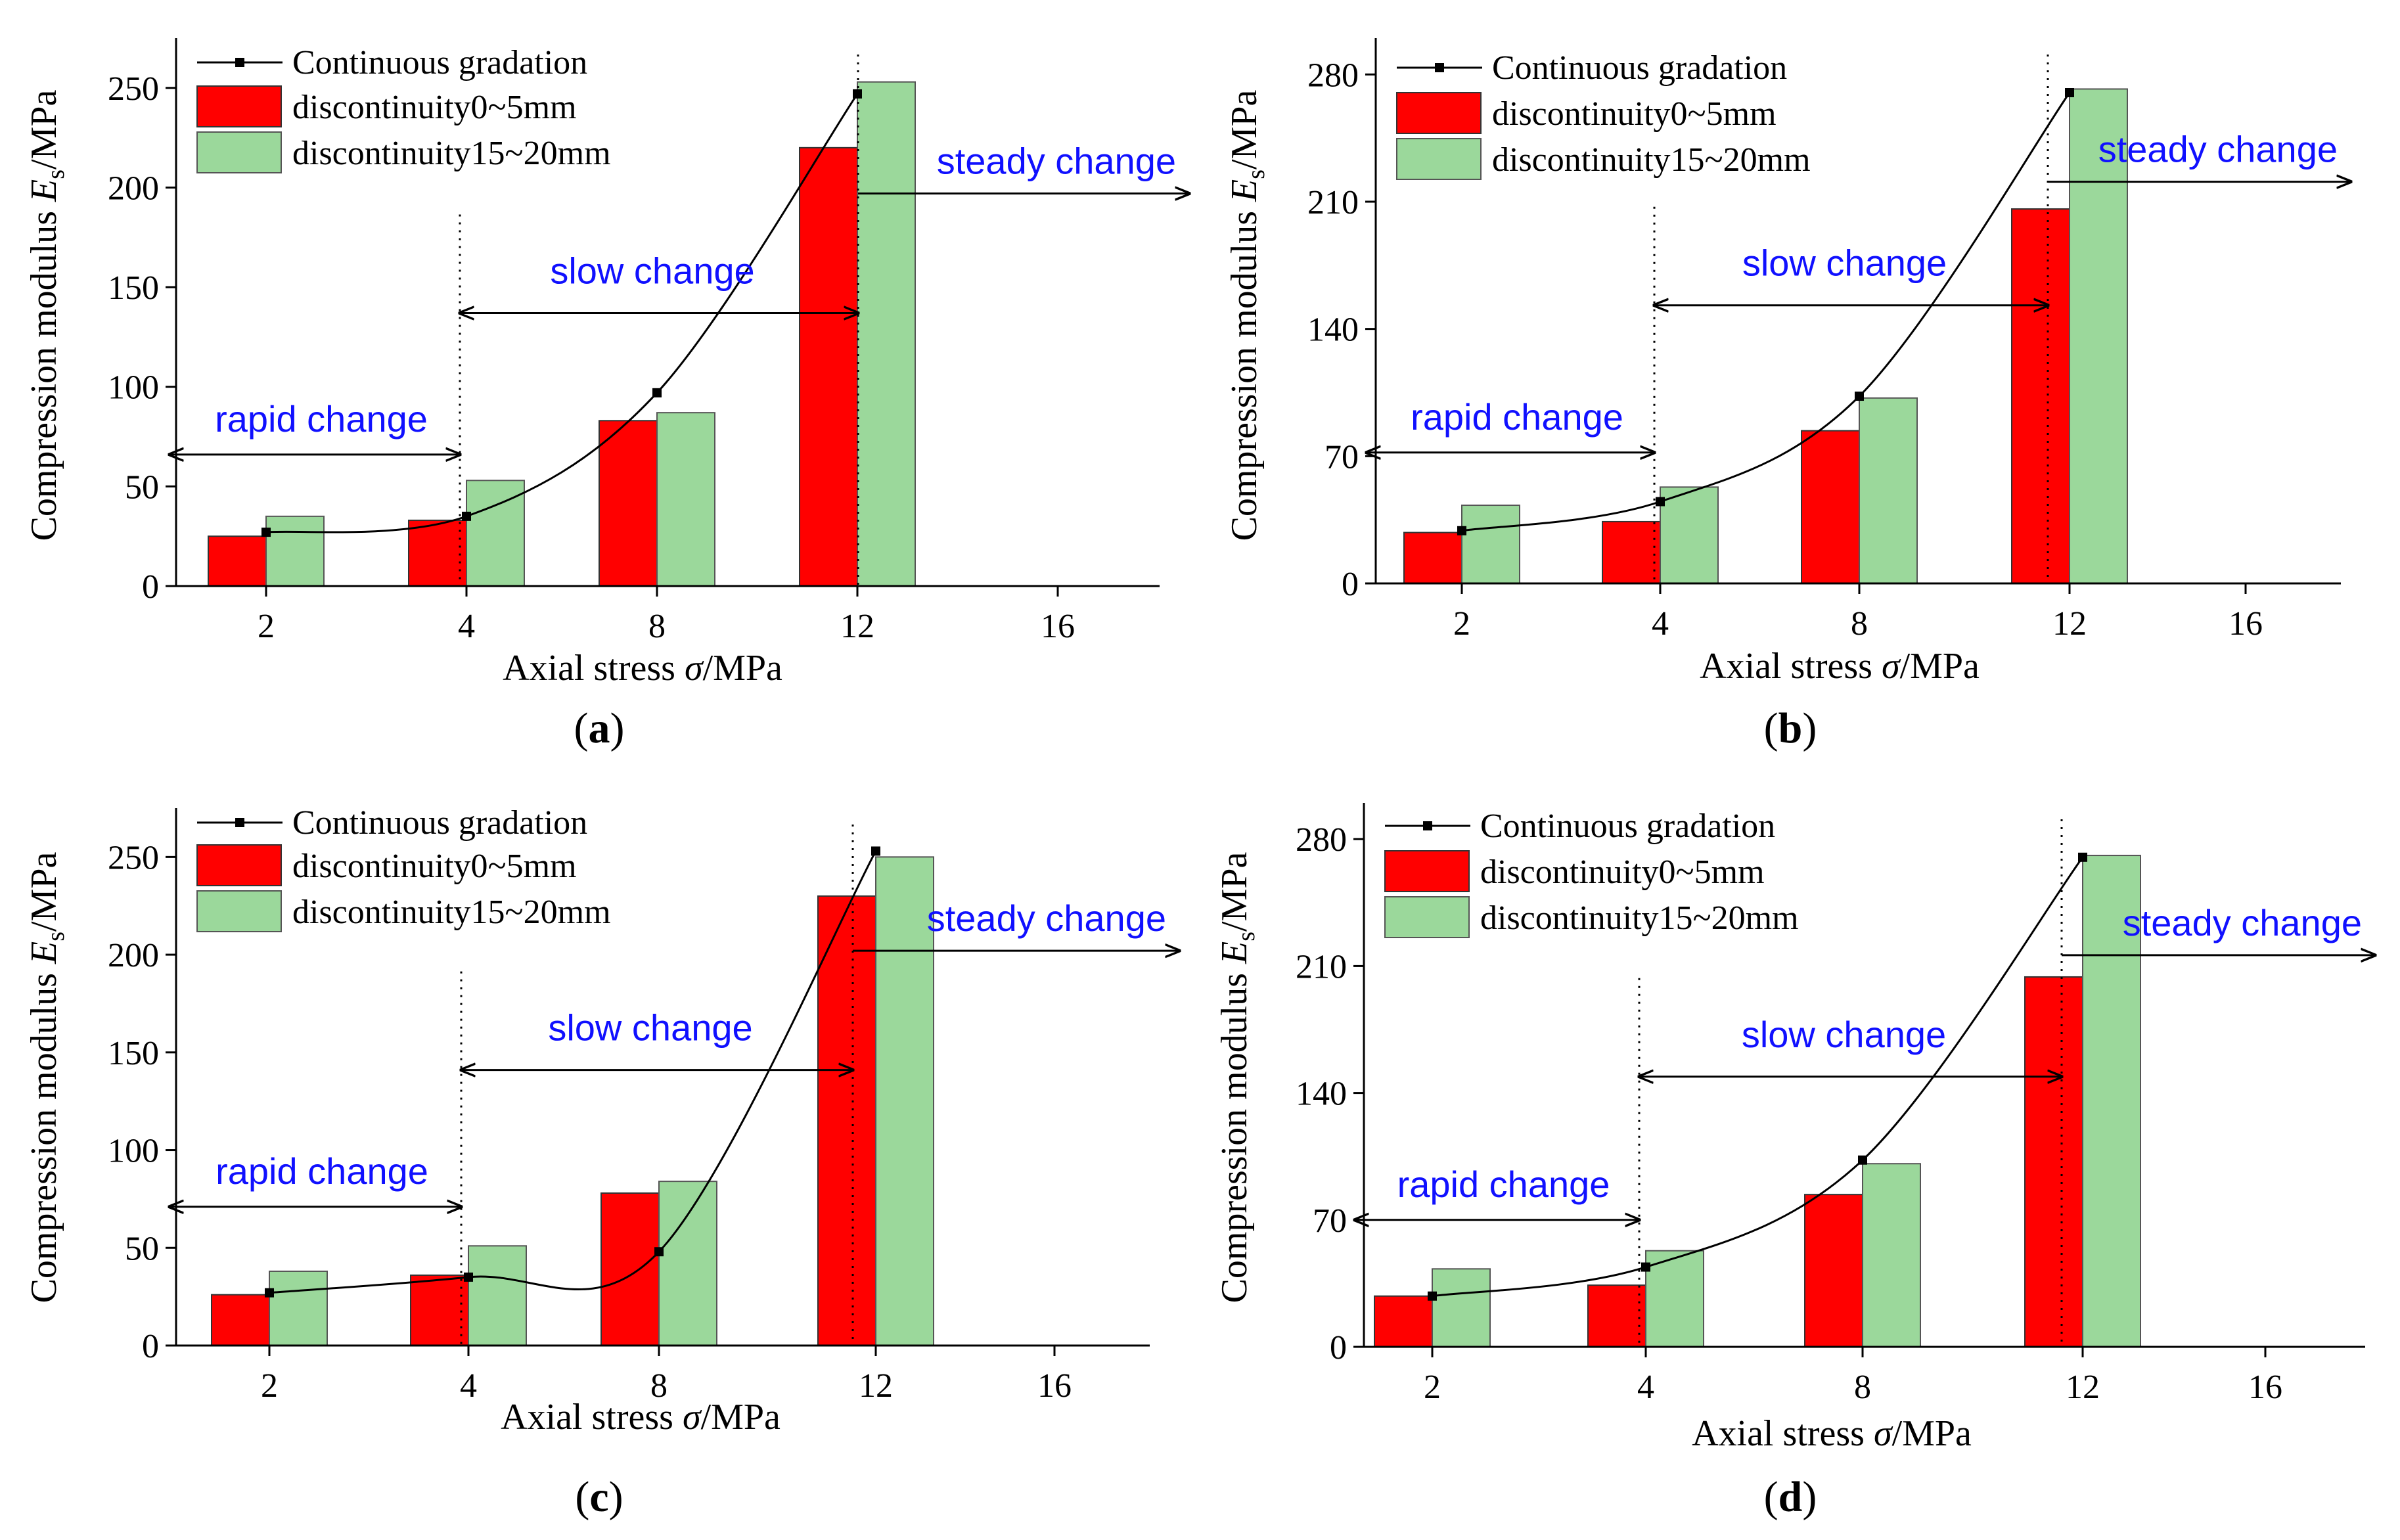 This screenshot has height=1540, width=2400. What do you see at coordinates (434, 107) in the screenshot?
I see `legend-label-0-5: discontinuity0~5mm` at bounding box center [434, 107].